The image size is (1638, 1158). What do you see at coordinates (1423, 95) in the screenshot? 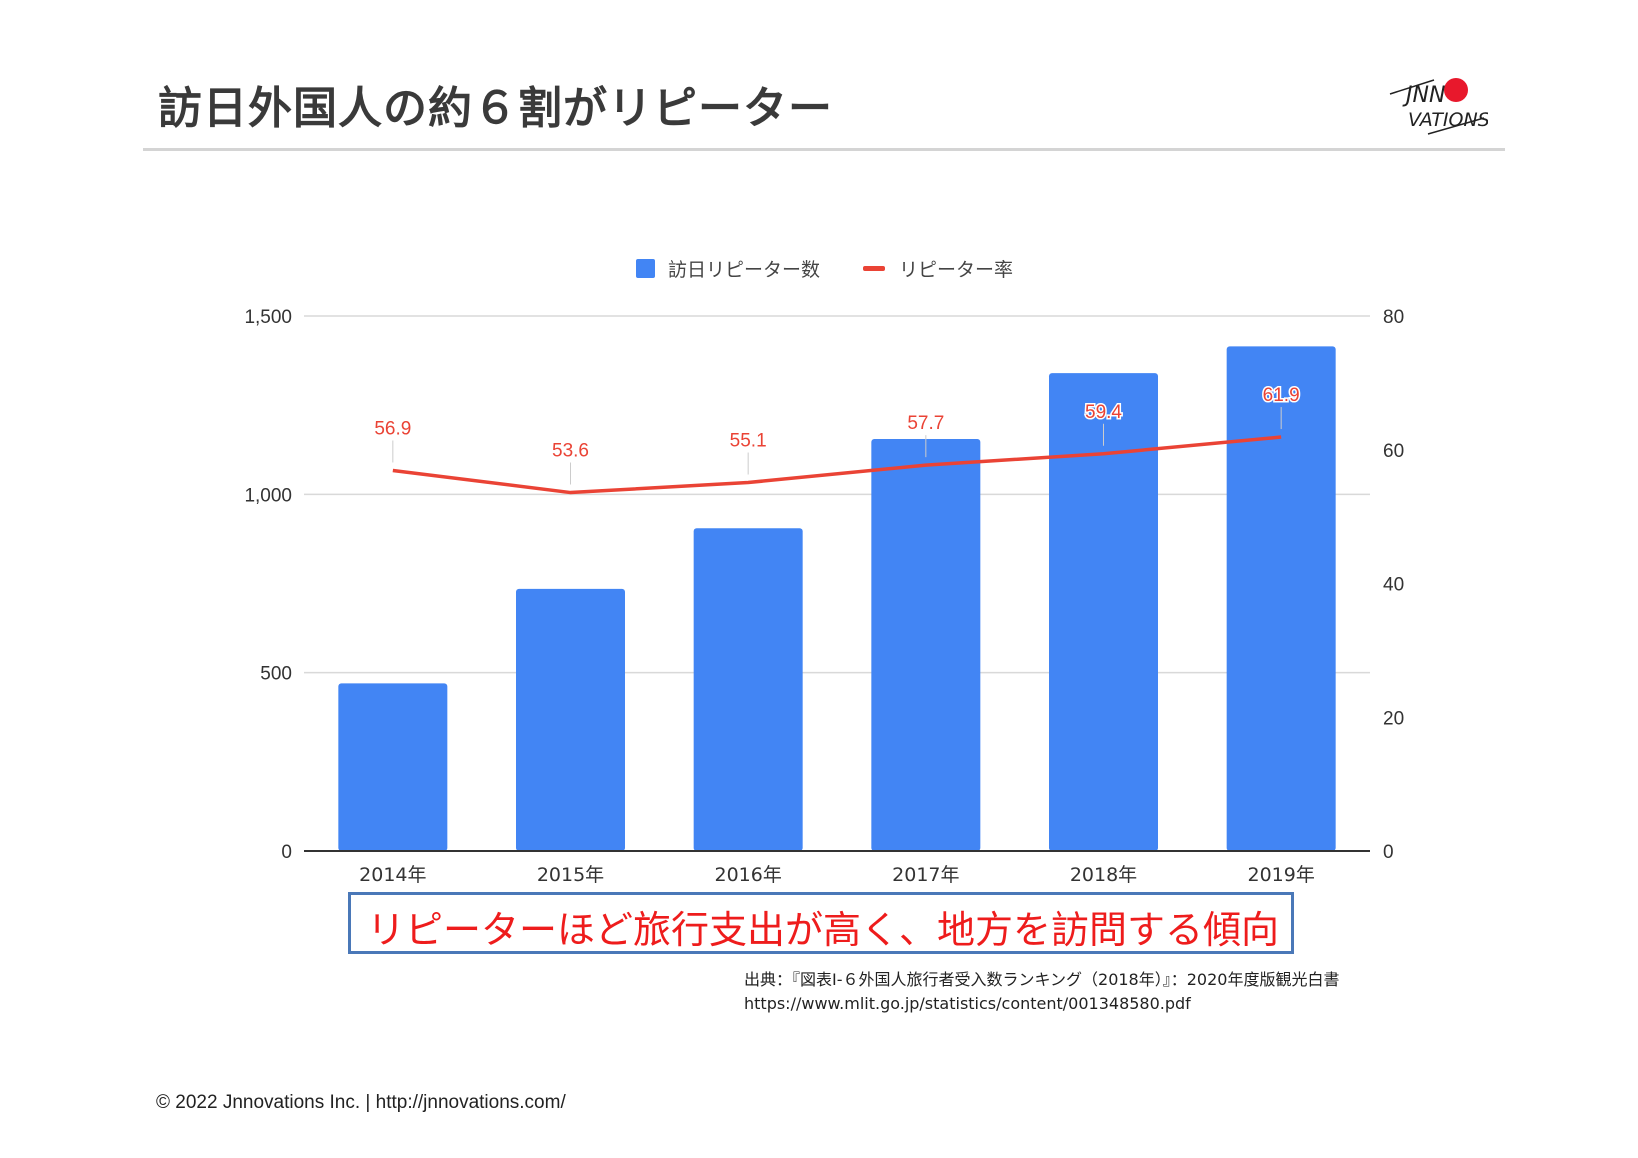
I see `svg-text: JNN` at bounding box center [1423, 95].